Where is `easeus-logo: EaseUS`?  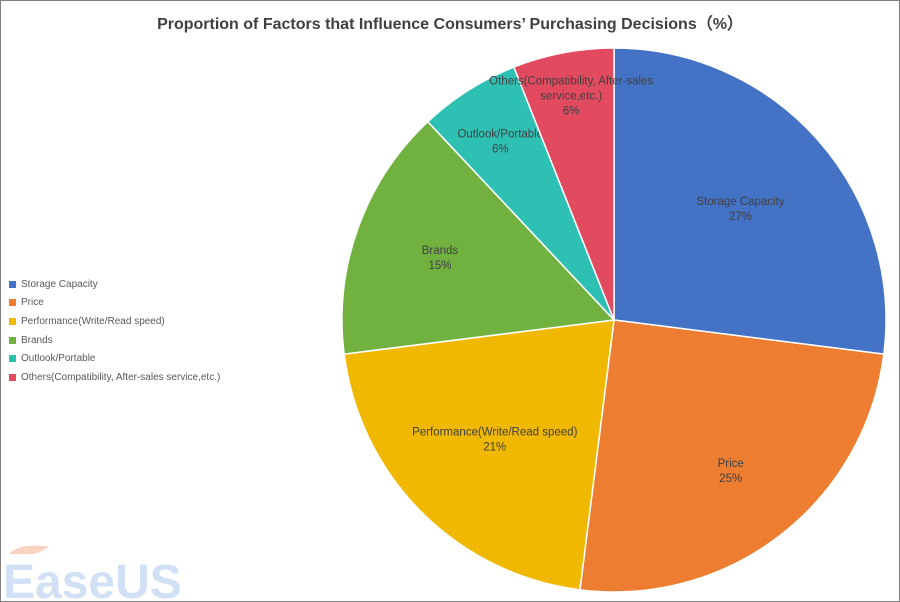
easeus-logo: EaseUS is located at coordinates (108, 571).